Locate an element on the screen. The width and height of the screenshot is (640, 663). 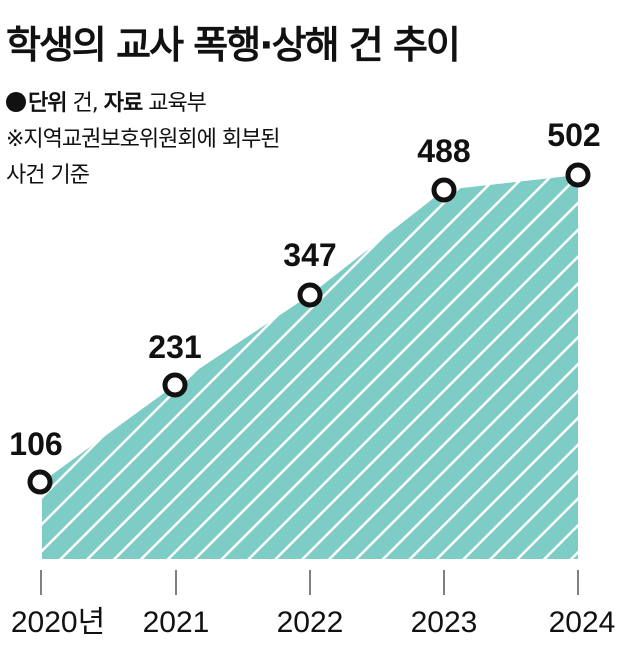
x-label-2022: 2022 is located at coordinates (310, 622).